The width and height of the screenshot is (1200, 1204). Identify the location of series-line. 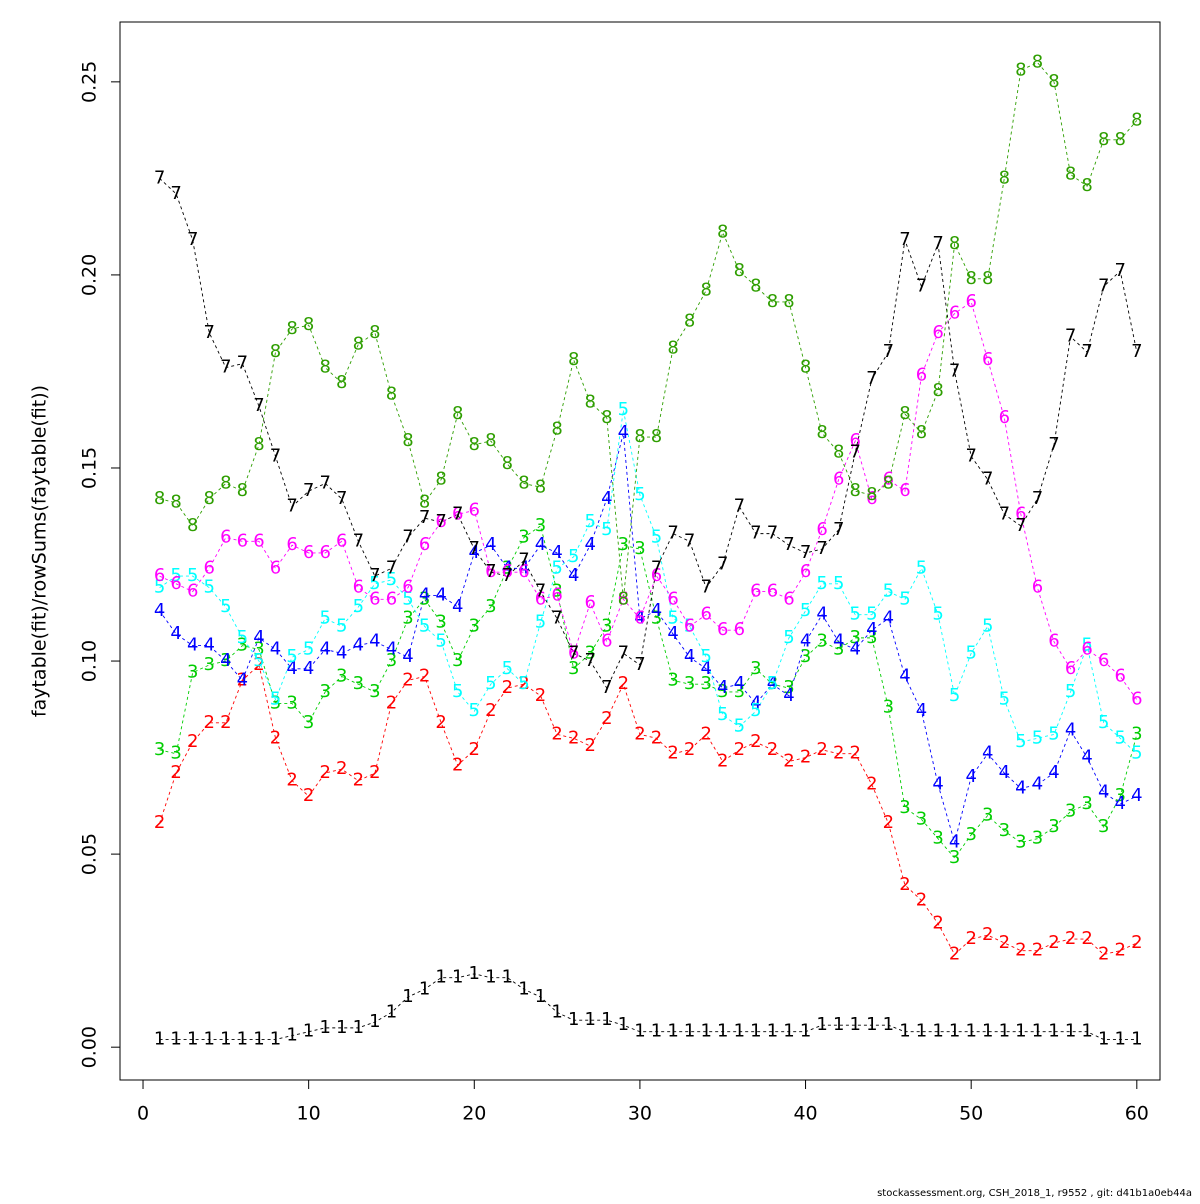
(648, 1006).